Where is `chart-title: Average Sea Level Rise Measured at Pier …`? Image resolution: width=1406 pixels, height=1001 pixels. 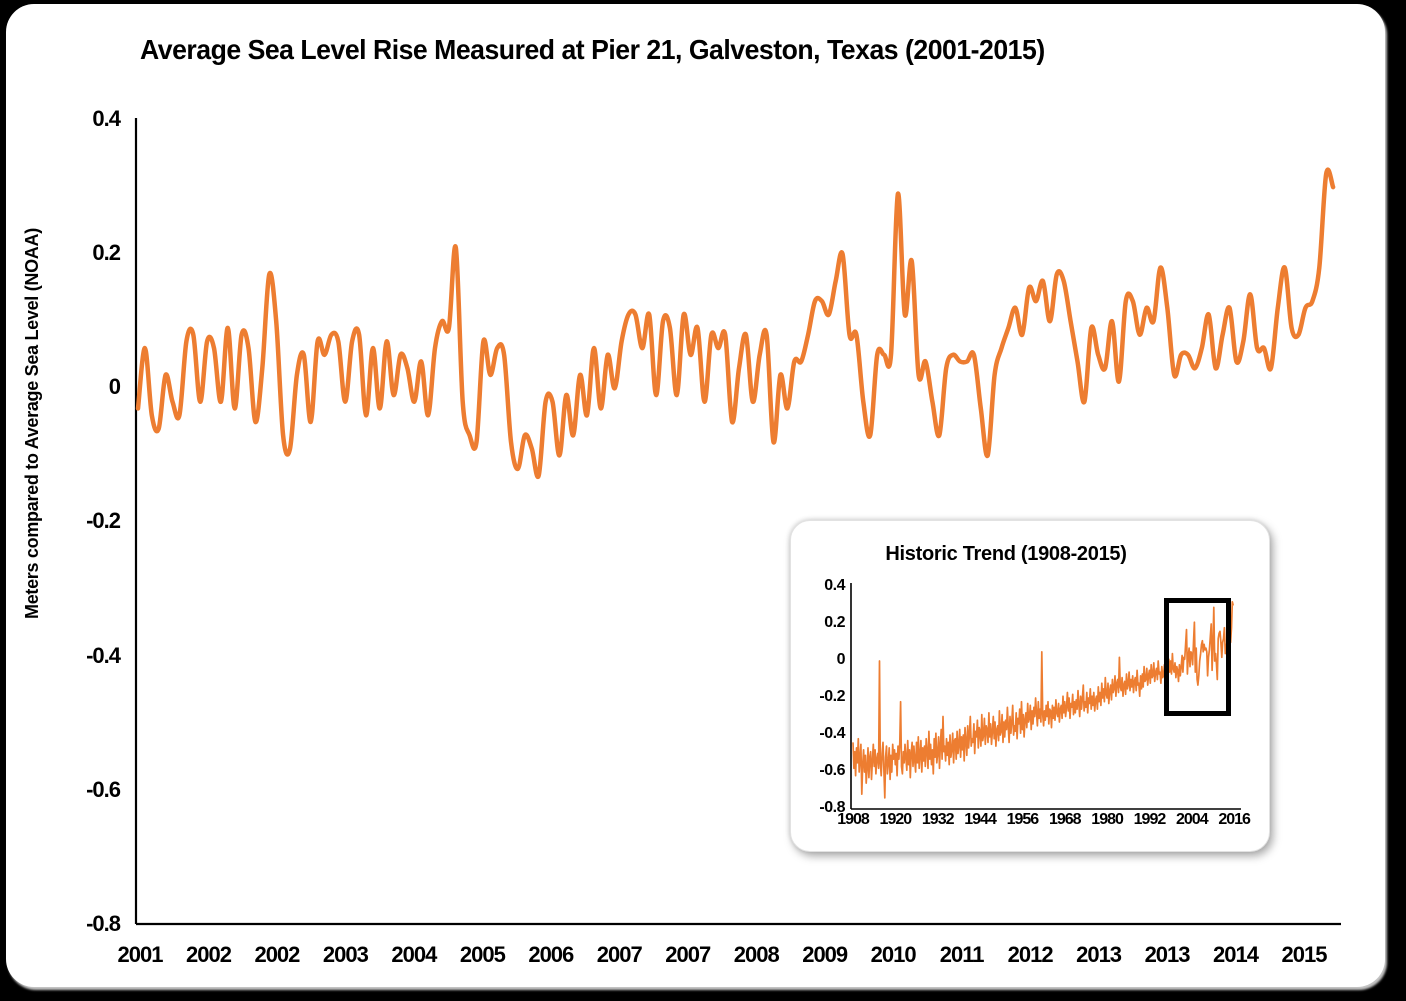 chart-title: Average Sea Level Rise Measured at Pier … is located at coordinates (592, 49).